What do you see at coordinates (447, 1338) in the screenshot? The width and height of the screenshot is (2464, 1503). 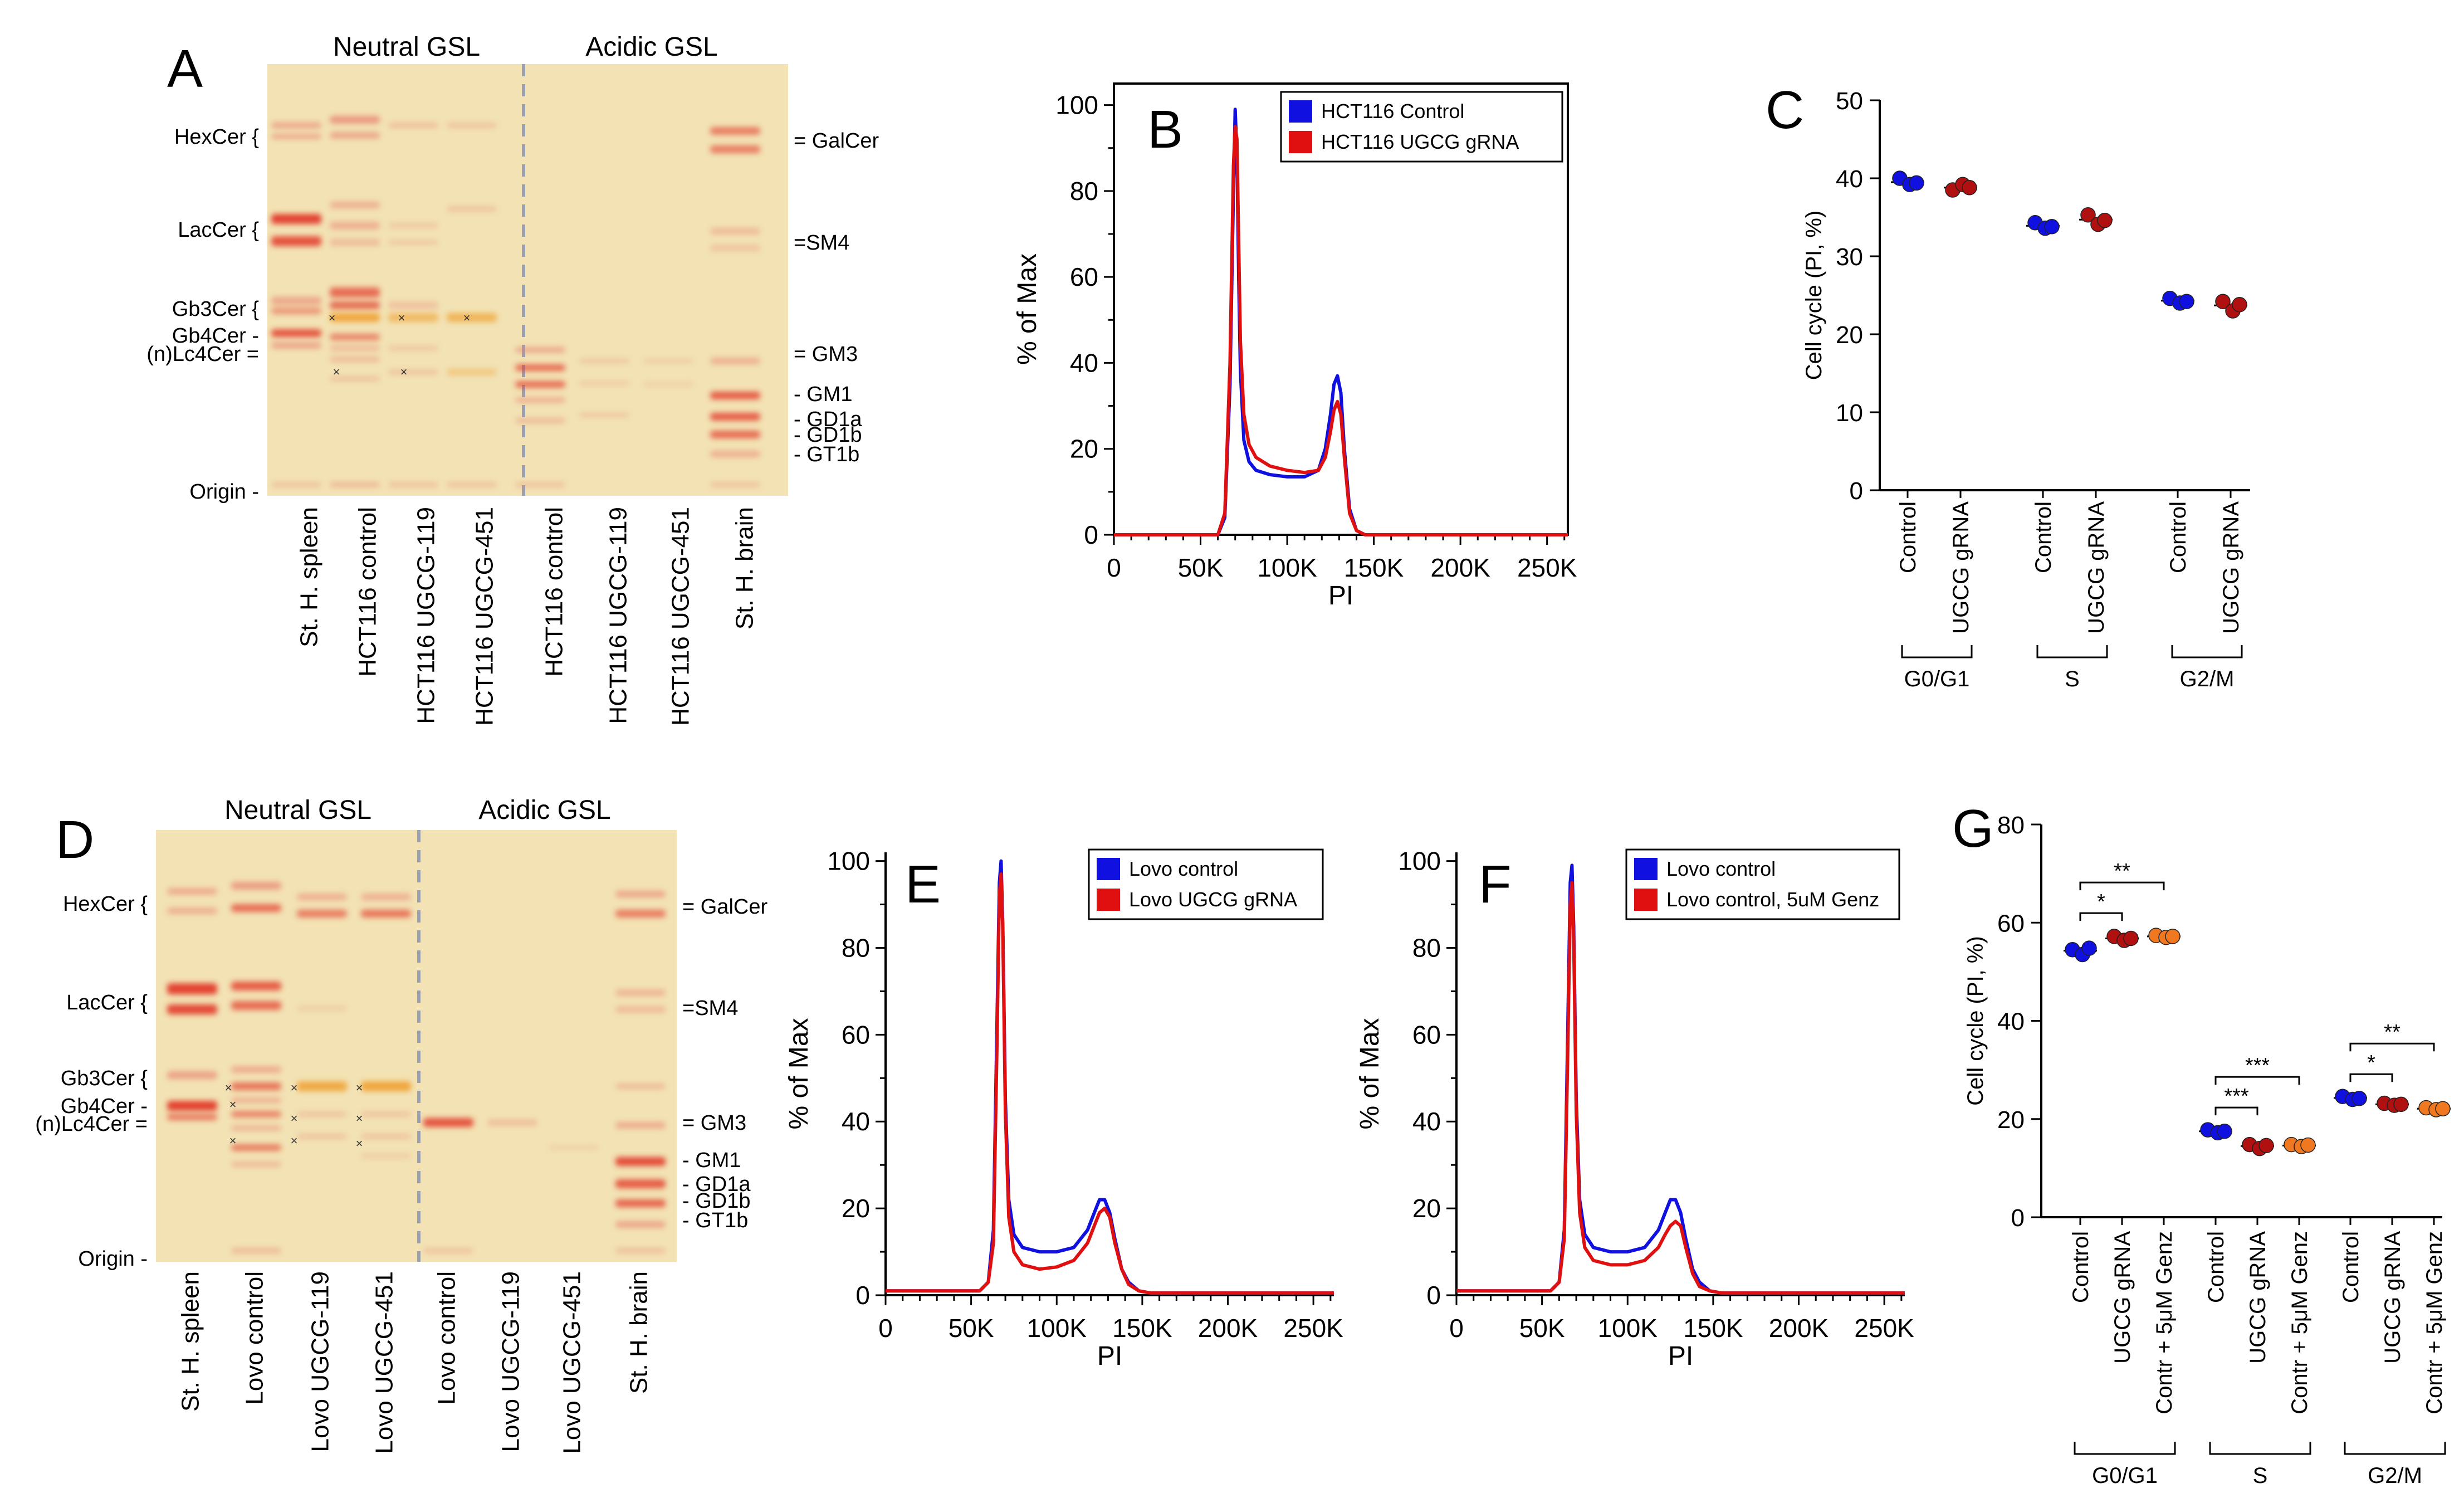 I see `lane-label-d-5: Lovo control` at bounding box center [447, 1338].